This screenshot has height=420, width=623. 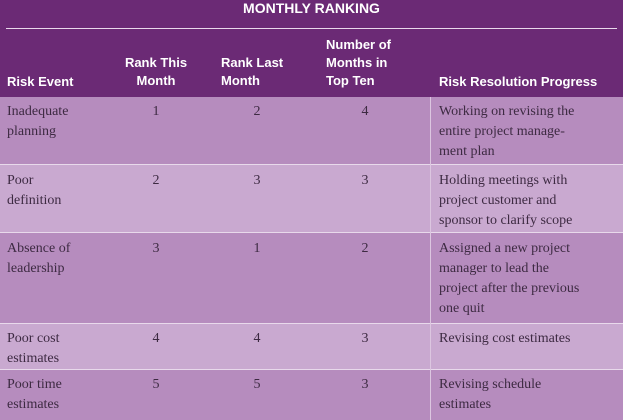 What do you see at coordinates (39, 258) in the screenshot?
I see `risk-event: Absence of leadership` at bounding box center [39, 258].